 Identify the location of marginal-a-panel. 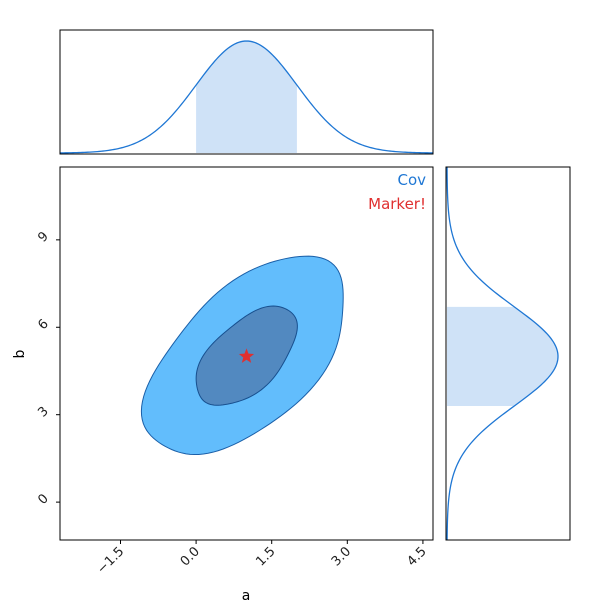
(246, 92).